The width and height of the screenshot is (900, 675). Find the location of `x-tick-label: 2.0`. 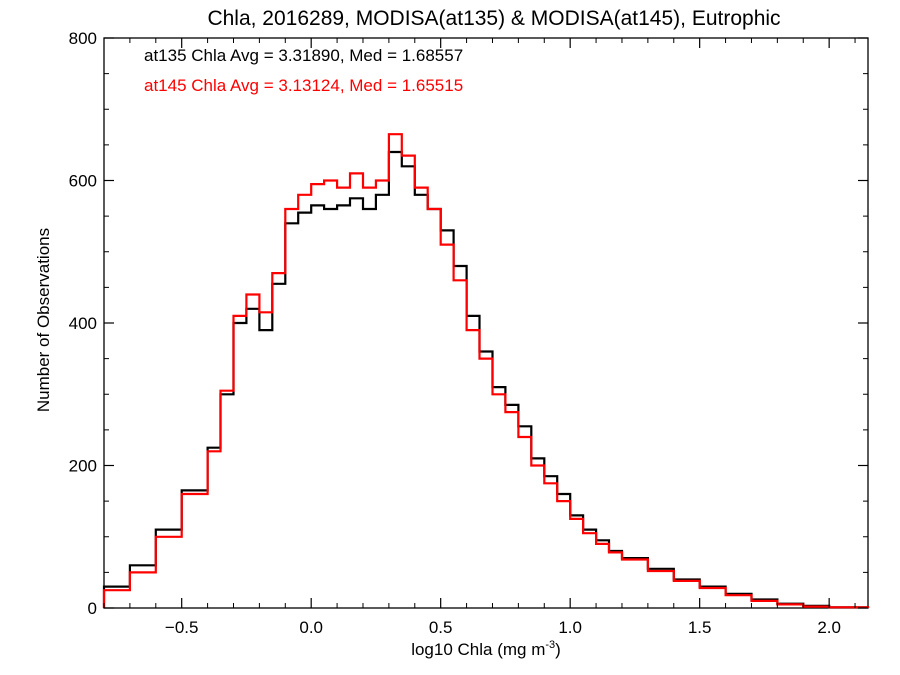

x-tick-label: 2.0 is located at coordinates (829, 627).